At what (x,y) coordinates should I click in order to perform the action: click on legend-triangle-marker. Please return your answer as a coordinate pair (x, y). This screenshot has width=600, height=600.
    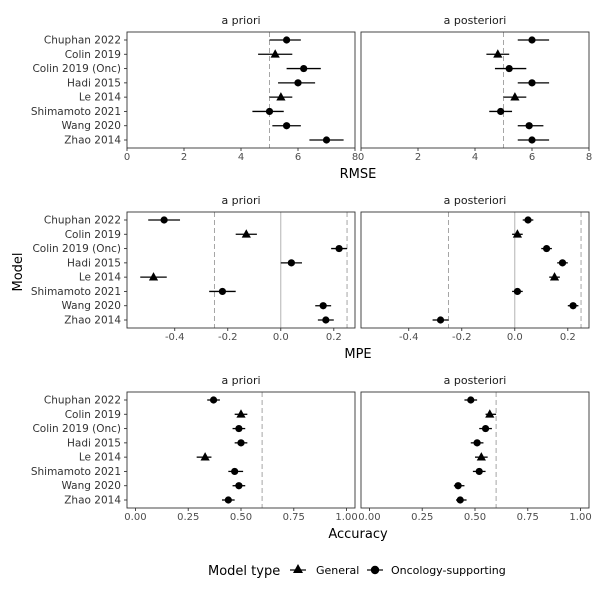
    Looking at the image, I should click on (298, 568).